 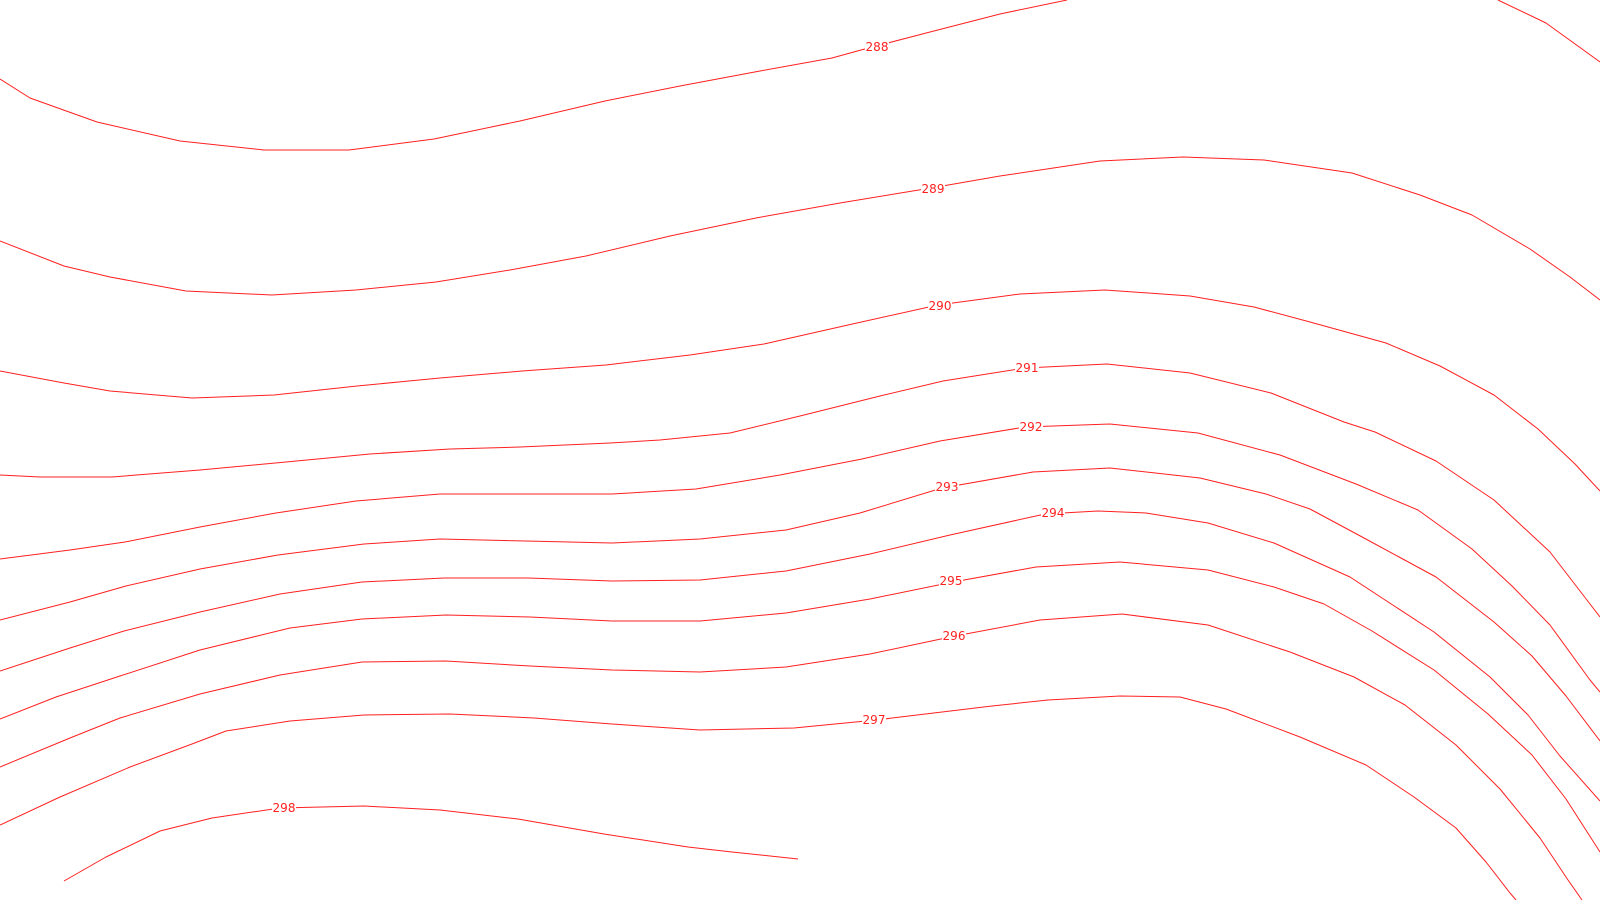 I want to click on contour-label-294: 294, so click(x=1053, y=513).